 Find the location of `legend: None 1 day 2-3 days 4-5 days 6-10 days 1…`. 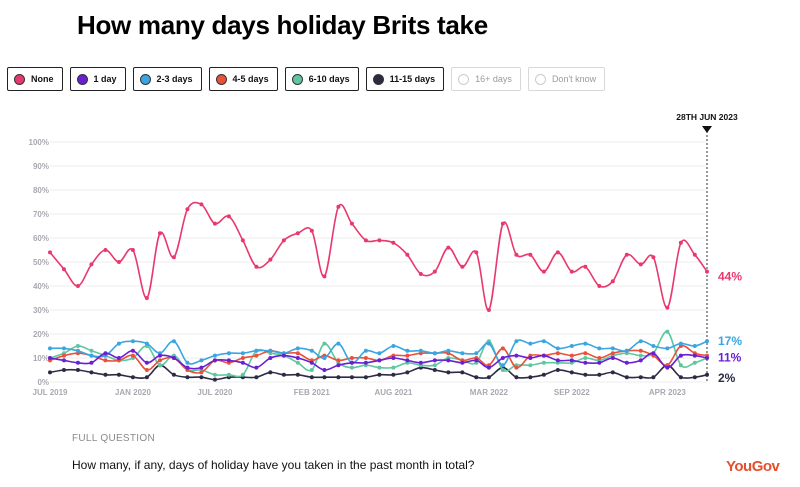

legend: None 1 day 2-3 days 4-5 days 6-10 days 1… is located at coordinates (306, 79).